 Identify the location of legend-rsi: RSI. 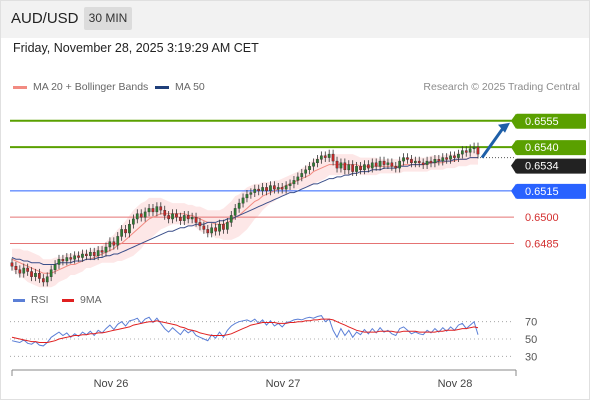
(31, 300).